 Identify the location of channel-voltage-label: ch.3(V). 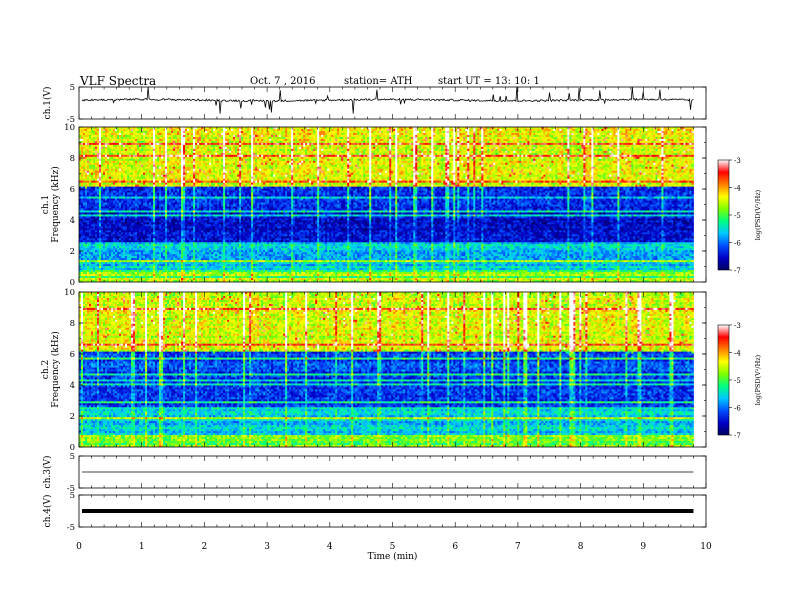
(47, 472).